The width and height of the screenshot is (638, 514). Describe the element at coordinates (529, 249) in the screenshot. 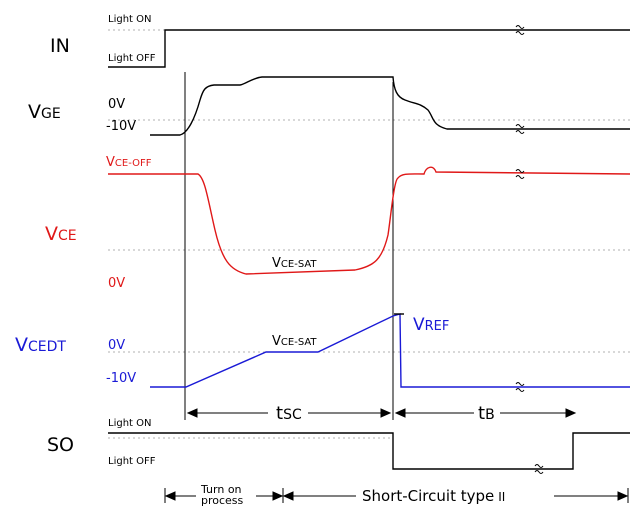

I see `break-markers` at that location.